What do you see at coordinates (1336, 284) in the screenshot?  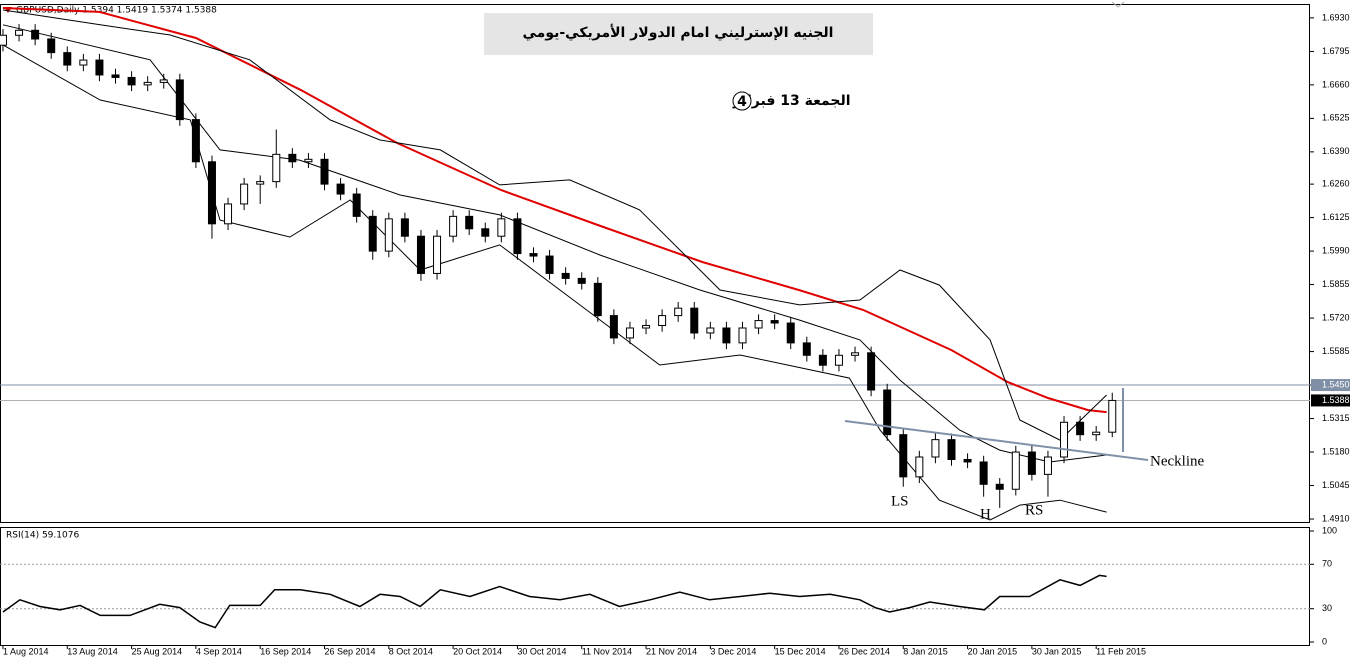 I see `y-tick-label: 1.5855` at bounding box center [1336, 284].